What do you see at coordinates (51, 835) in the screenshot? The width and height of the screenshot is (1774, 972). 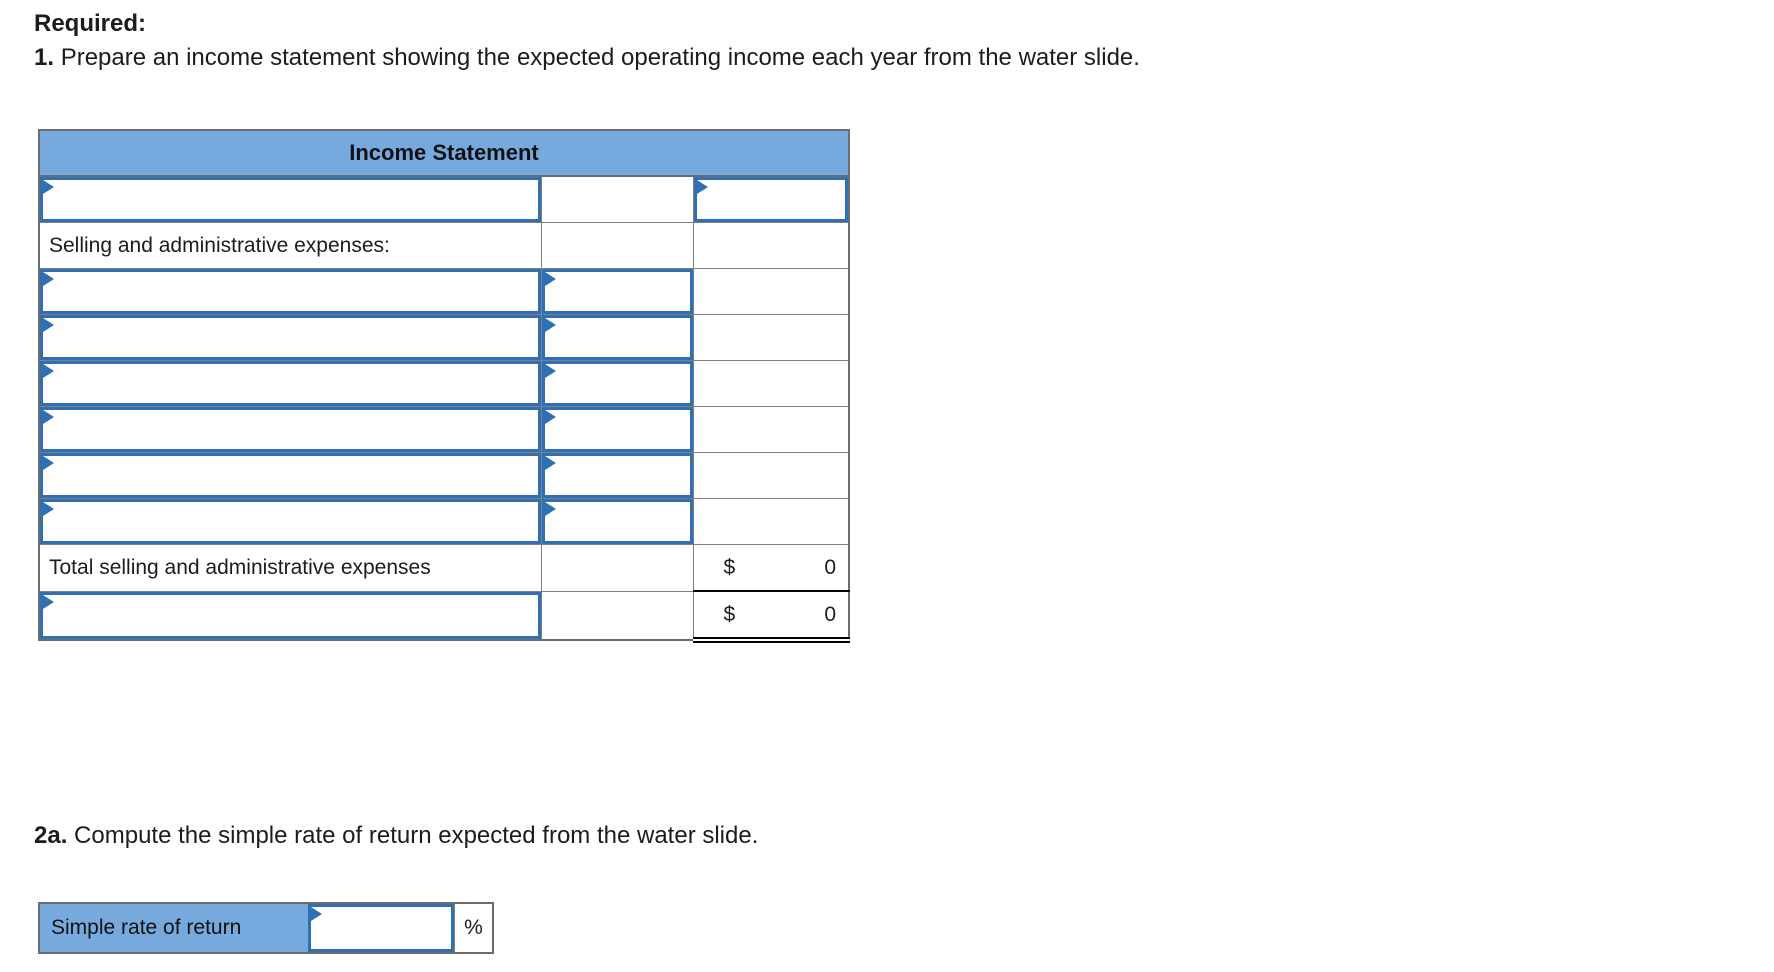 I see `instruction-2a-number: 2a.` at bounding box center [51, 835].